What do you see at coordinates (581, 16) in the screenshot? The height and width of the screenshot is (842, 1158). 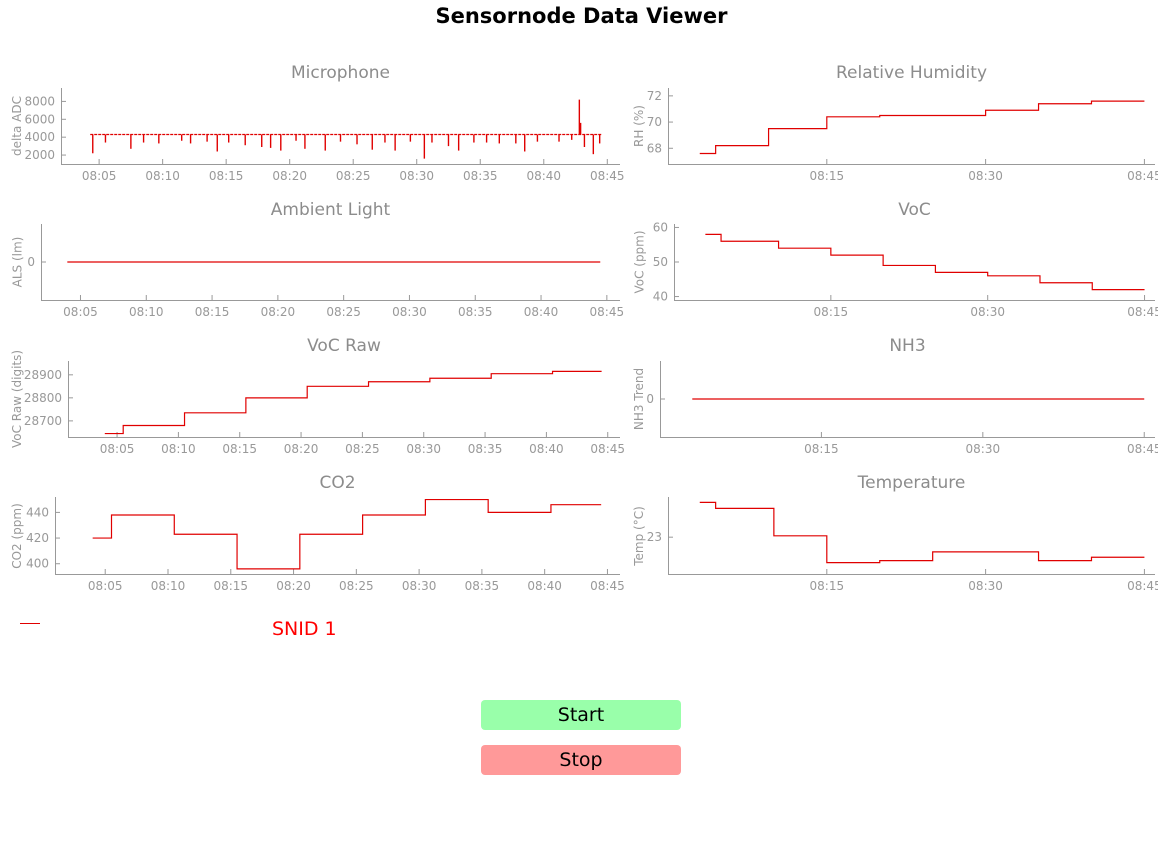 I see `app-title: Sensornode Data Viewer` at bounding box center [581, 16].